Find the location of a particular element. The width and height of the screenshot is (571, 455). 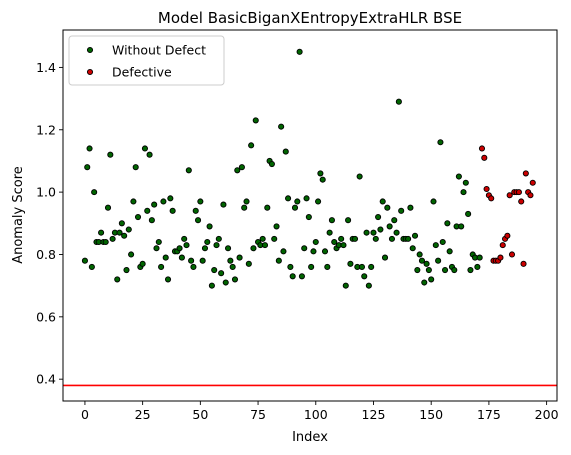

y-tick-label: 1.0 is located at coordinates (46, 192).